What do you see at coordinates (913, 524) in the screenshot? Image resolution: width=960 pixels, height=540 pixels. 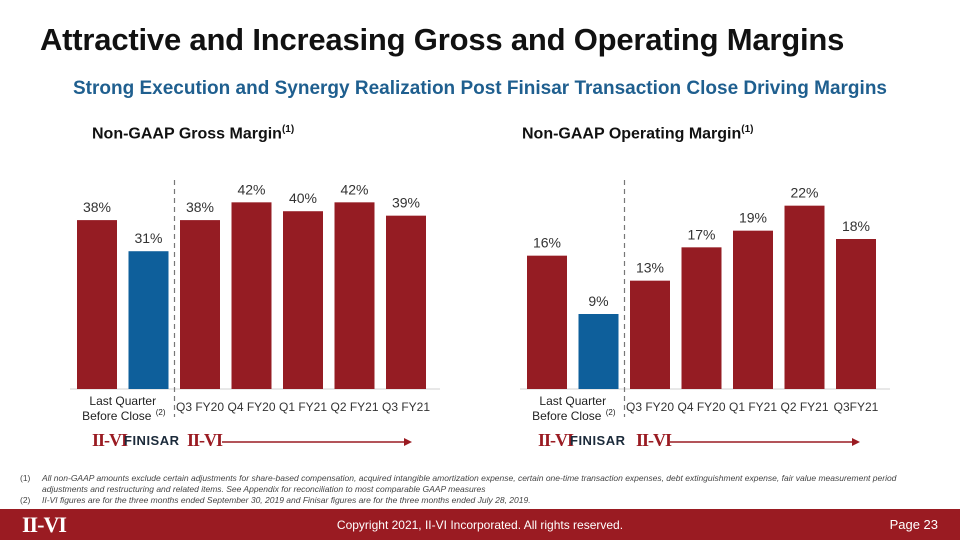 I see `page-number: Page 23` at bounding box center [913, 524].